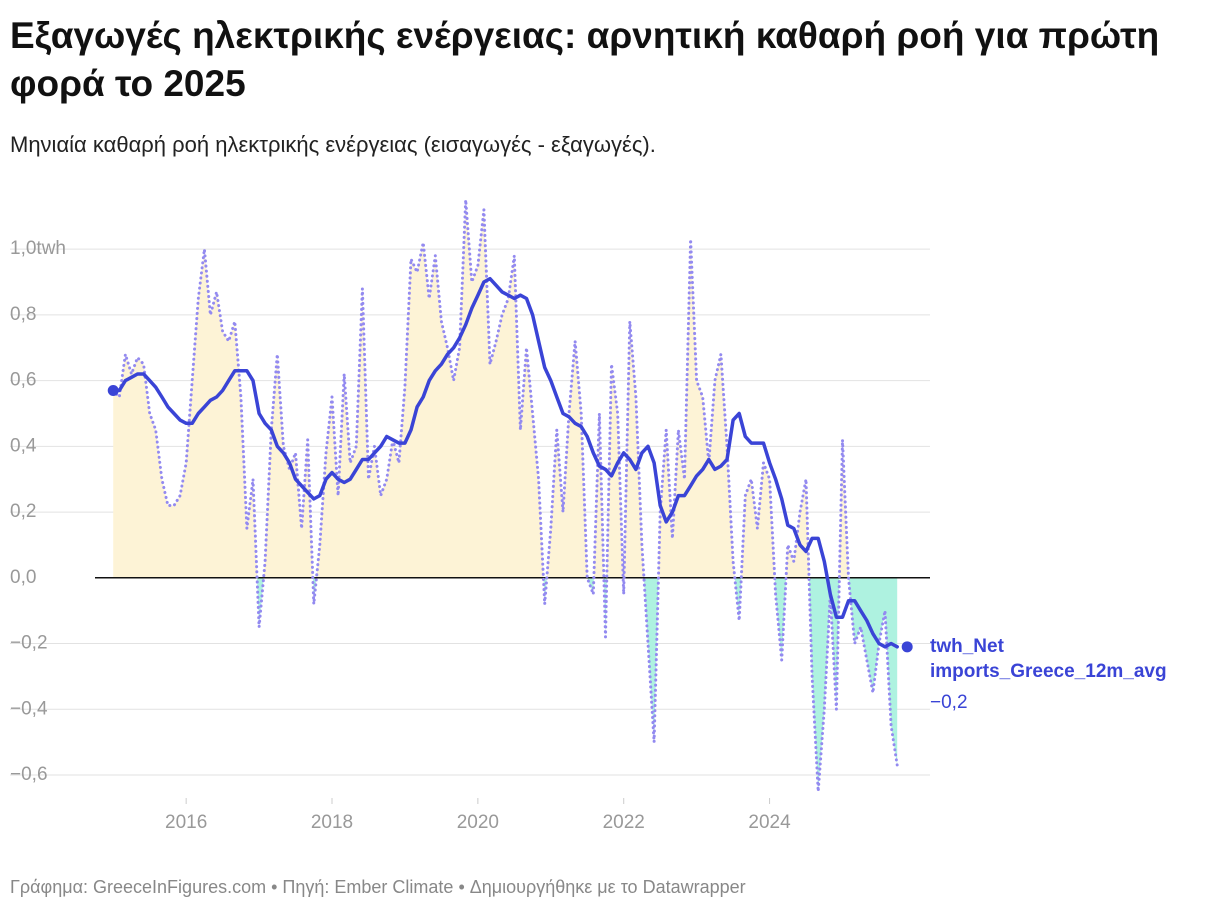 Image resolution: width=1220 pixels, height=912 pixels. Describe the element at coordinates (907, 647) in the screenshot. I see `end-dot` at that location.